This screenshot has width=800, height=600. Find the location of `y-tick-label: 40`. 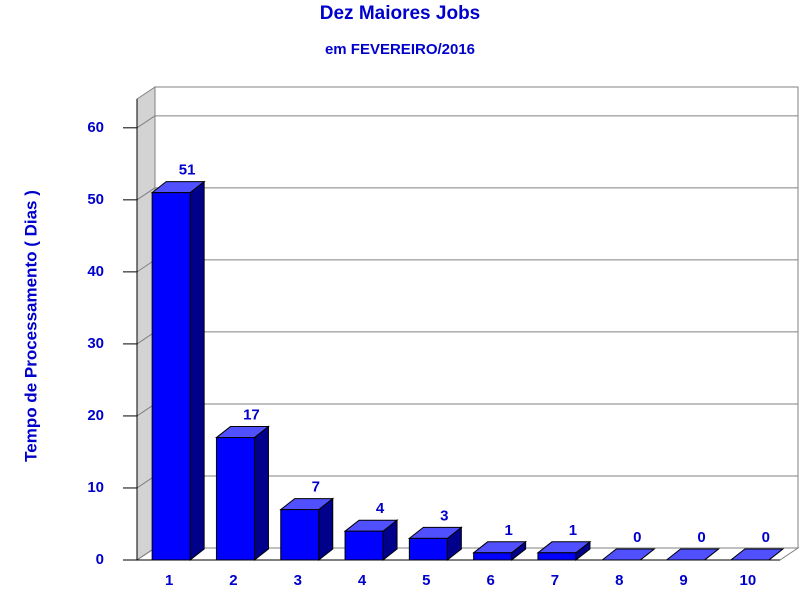

y-tick-label: 40 is located at coordinates (95, 271).